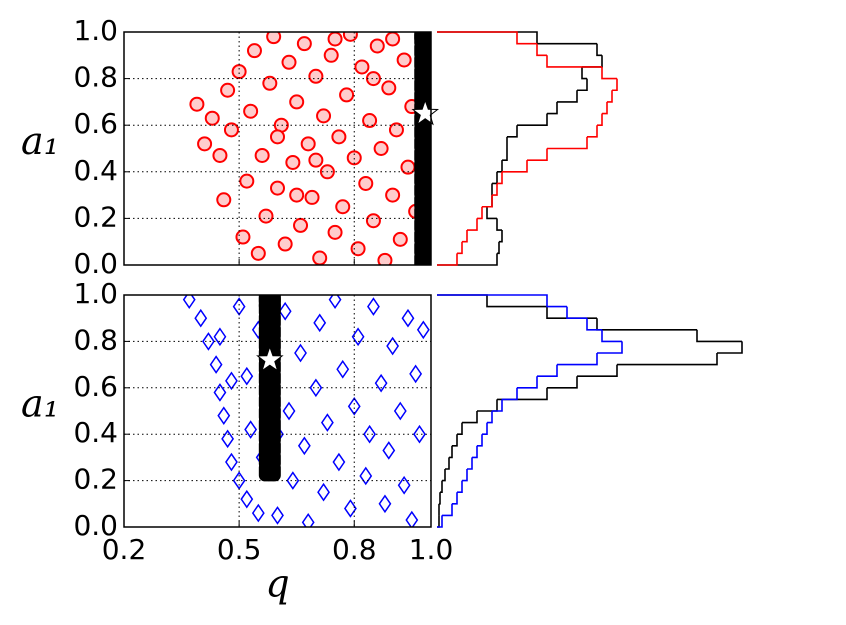 The image size is (846, 625). What do you see at coordinates (95, 216) in the screenshot?
I see `y-tick-label: 0.2` at bounding box center [95, 216].